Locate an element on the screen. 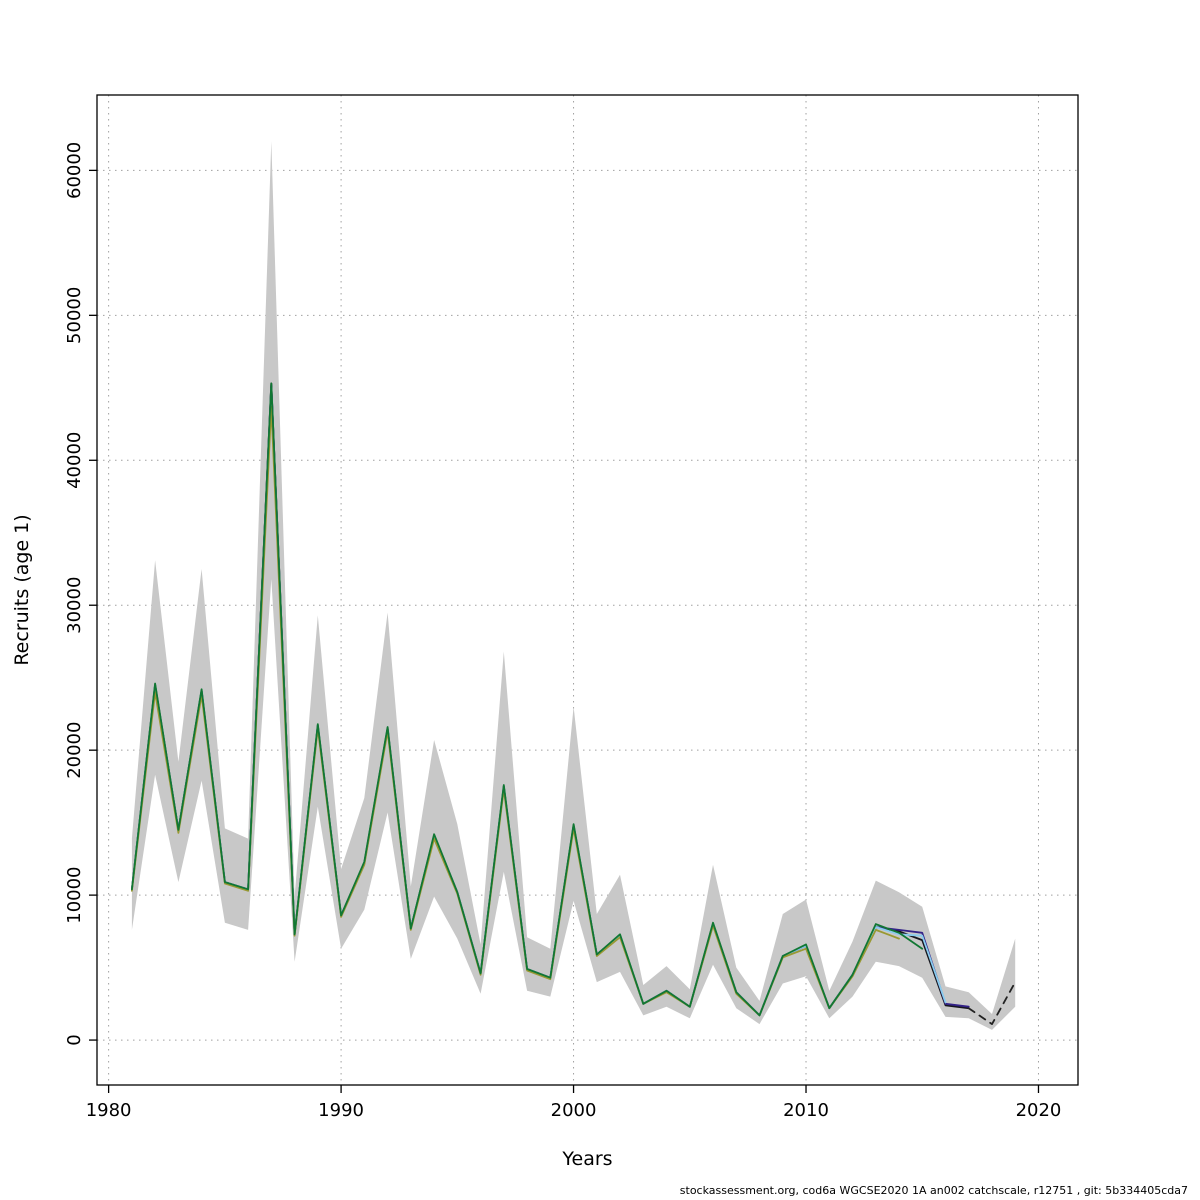 This screenshot has height=1200, width=1200. x-axis-title: Years is located at coordinates (587, 1159).